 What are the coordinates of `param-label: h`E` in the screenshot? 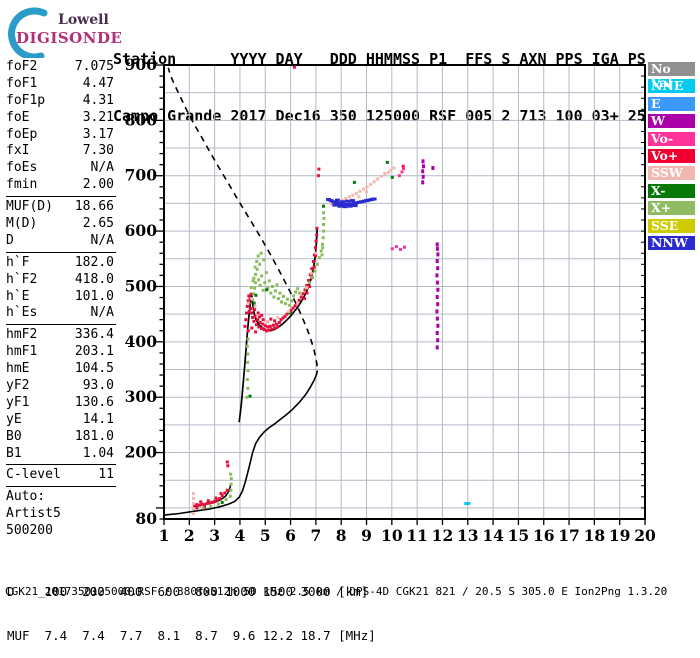 It's located at (18, 296).